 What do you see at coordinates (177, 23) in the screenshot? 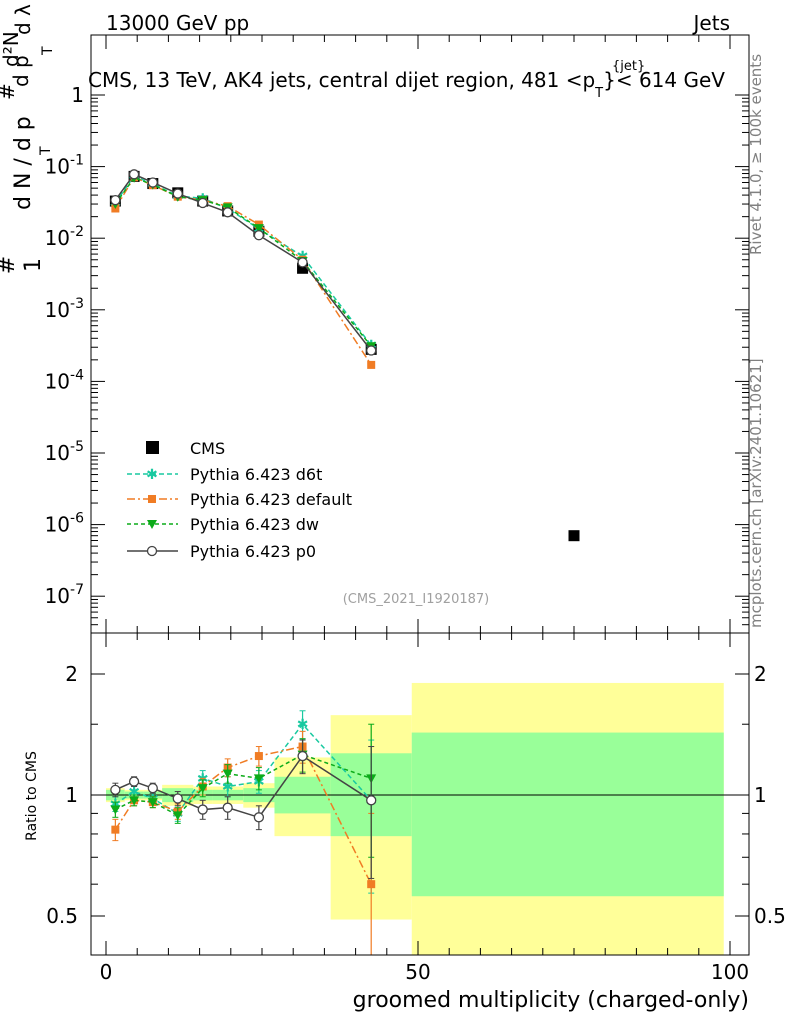
I see `header-left: 13000 GeV pp` at bounding box center [177, 23].